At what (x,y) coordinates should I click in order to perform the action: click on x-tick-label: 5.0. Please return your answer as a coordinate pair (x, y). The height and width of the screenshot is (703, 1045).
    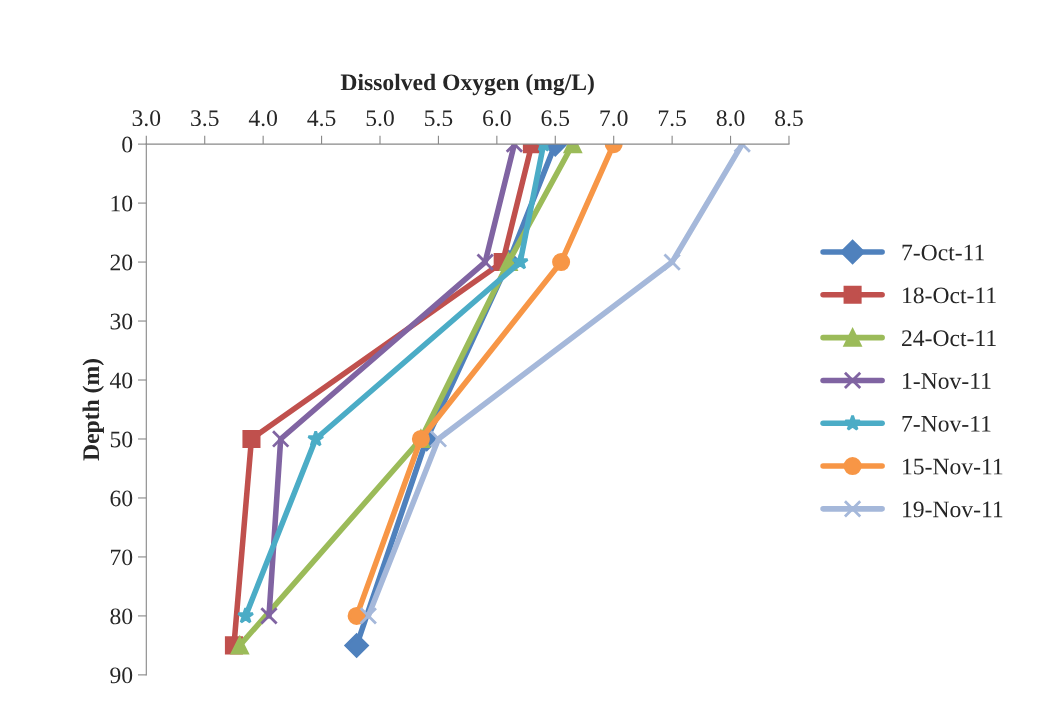
    Looking at the image, I should click on (380, 118).